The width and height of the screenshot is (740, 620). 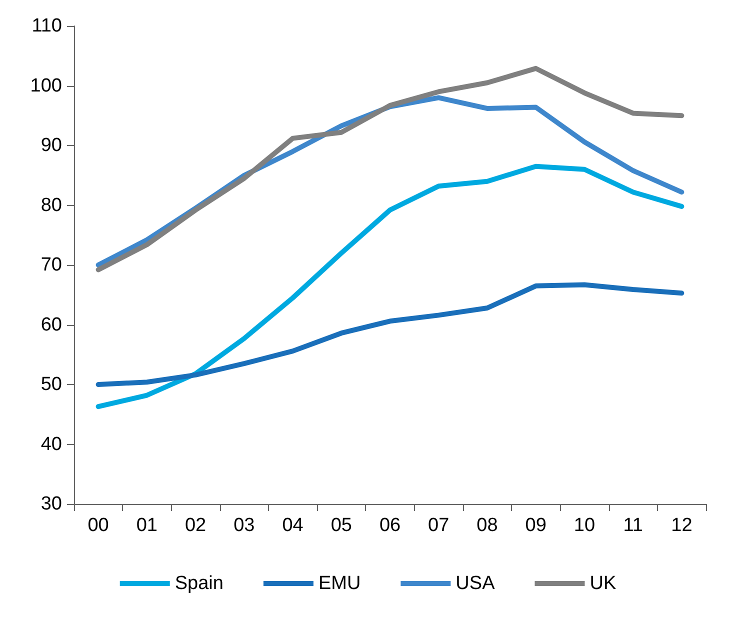 I want to click on x-tick-label: 09, so click(x=535, y=525).